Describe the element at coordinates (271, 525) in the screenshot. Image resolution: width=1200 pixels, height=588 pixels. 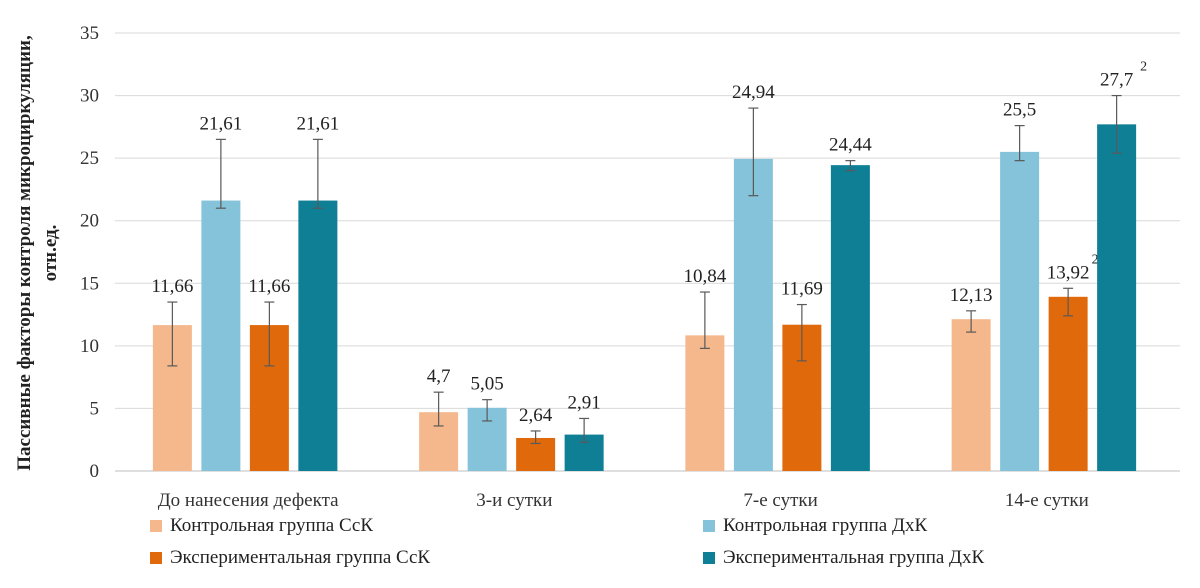
I see `legend-label-control-ssk: Контрольная группа СсК` at that location.